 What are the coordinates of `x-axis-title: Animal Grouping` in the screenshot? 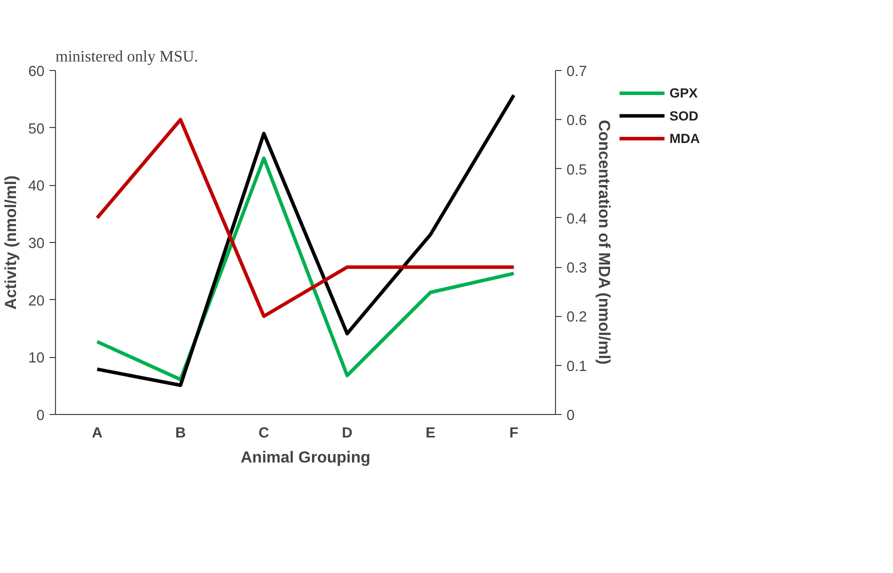 It's located at (305, 458).